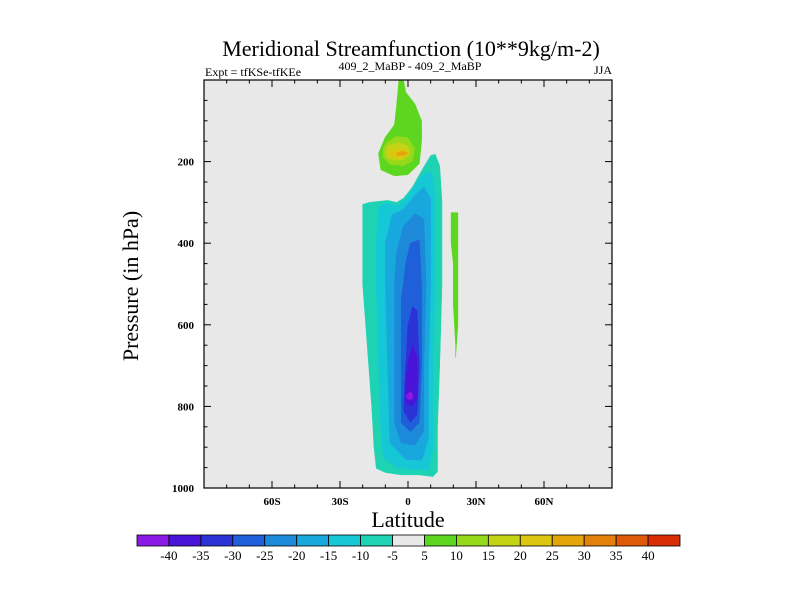 The height and width of the screenshot is (600, 800). Describe the element at coordinates (584, 555) in the screenshot. I see `colorbar-label: 30` at that location.